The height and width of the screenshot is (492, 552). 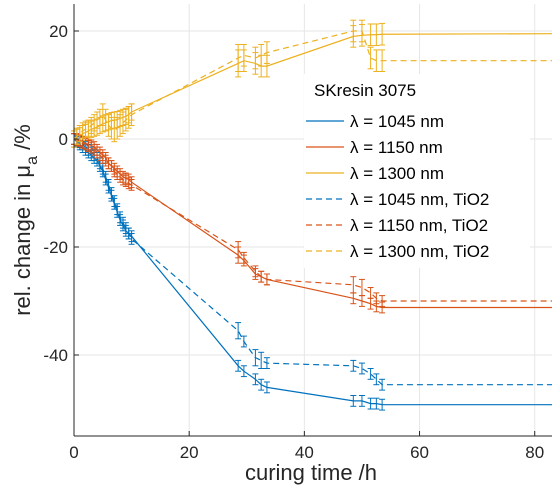 What do you see at coordinates (22, 240) in the screenshot?
I see `y-axis-label-main: rel. change in μ` at bounding box center [22, 240].